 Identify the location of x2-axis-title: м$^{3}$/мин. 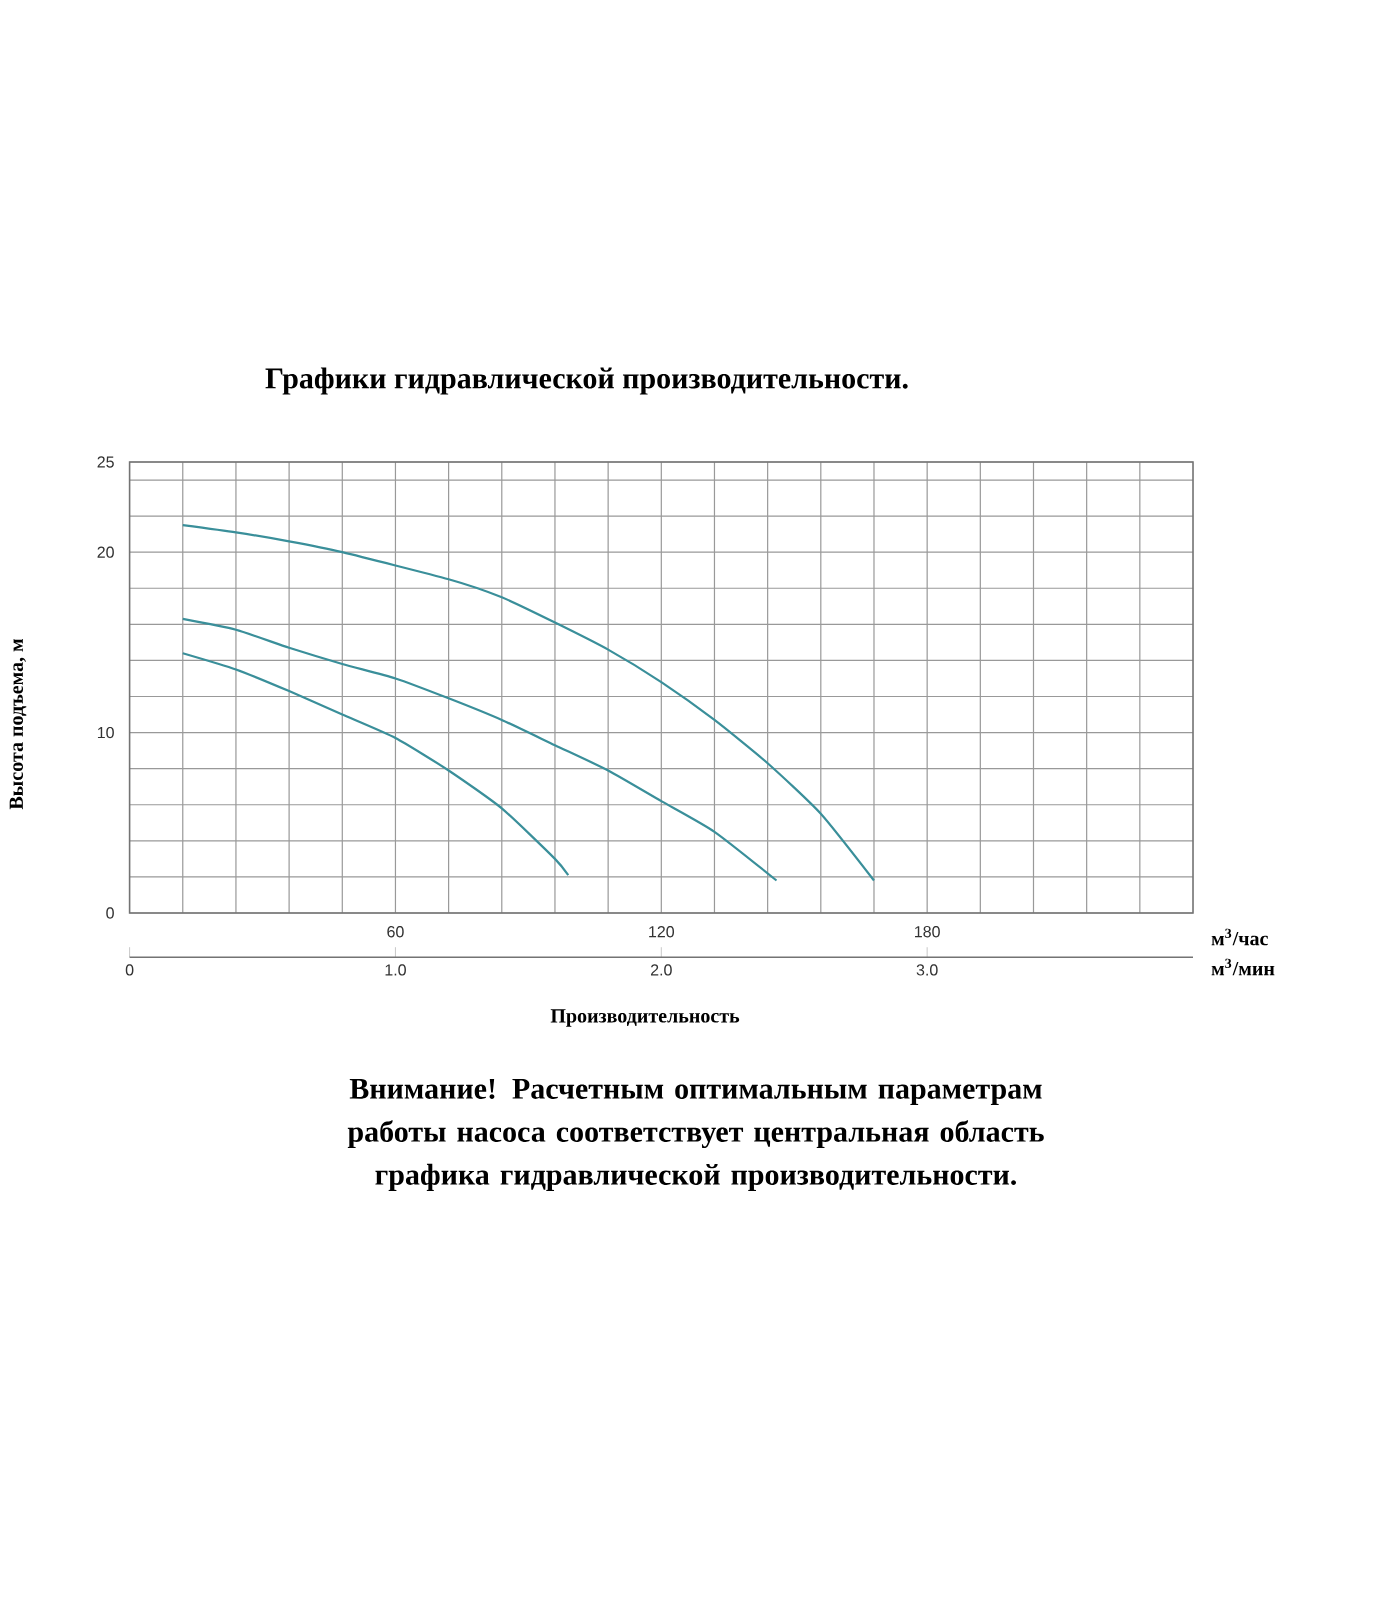
(1243, 967).